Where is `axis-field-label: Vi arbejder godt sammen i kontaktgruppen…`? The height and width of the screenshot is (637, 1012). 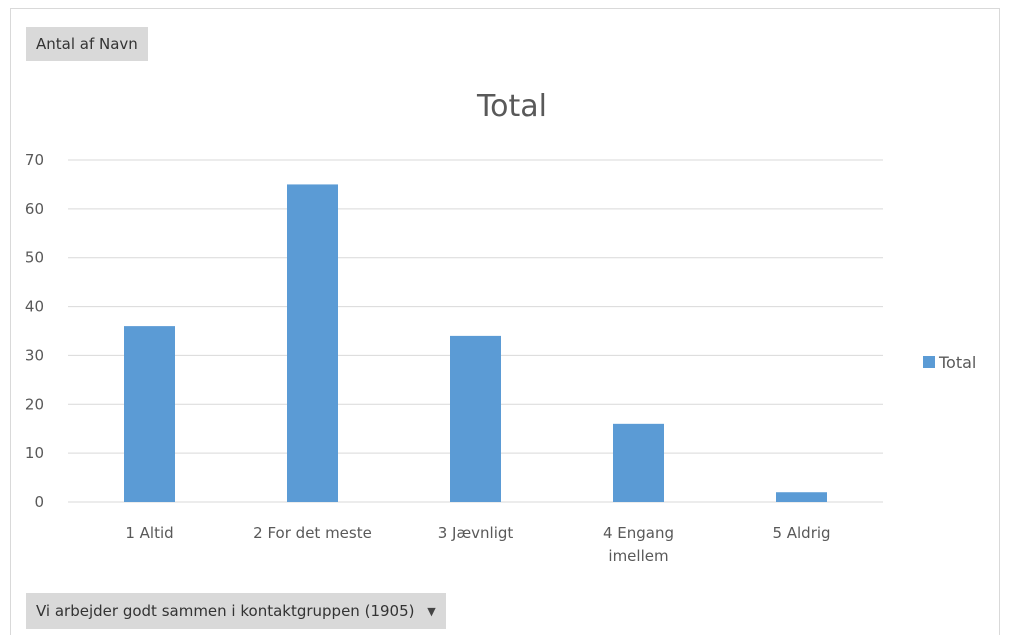
axis-field-label: Vi arbejder godt sammen i kontaktgruppen… is located at coordinates (225, 611).